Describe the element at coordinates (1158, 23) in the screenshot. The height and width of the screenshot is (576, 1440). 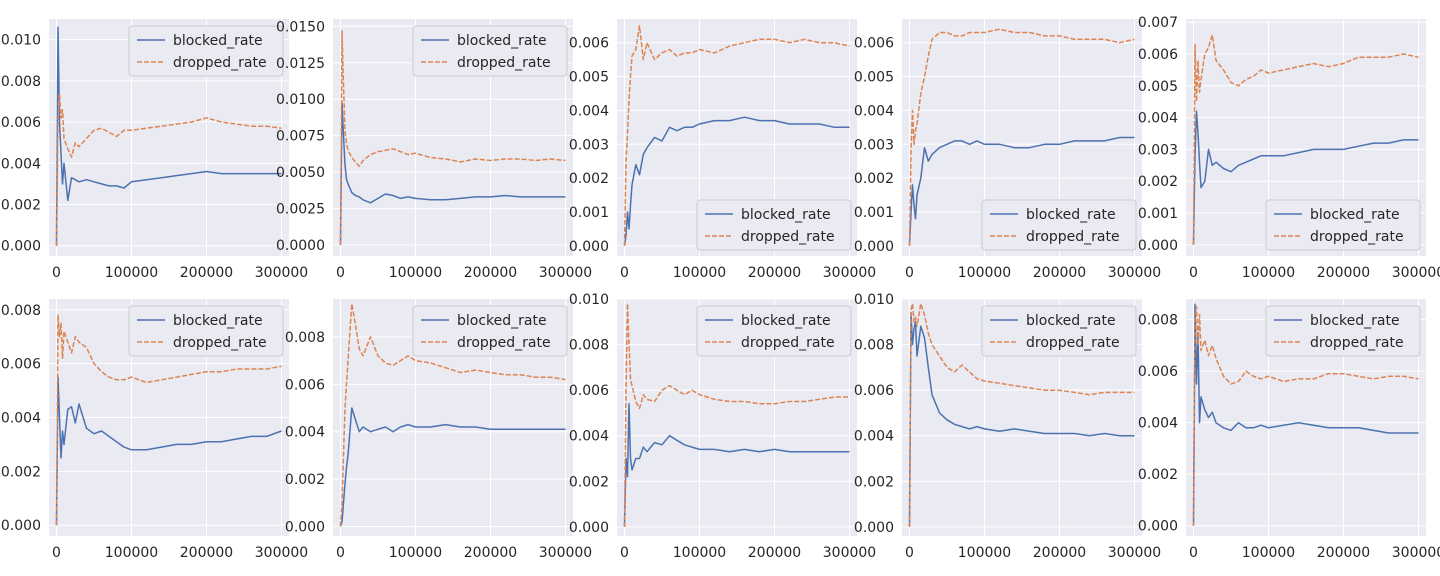
I see `y-tick-label: 0.007` at that location.